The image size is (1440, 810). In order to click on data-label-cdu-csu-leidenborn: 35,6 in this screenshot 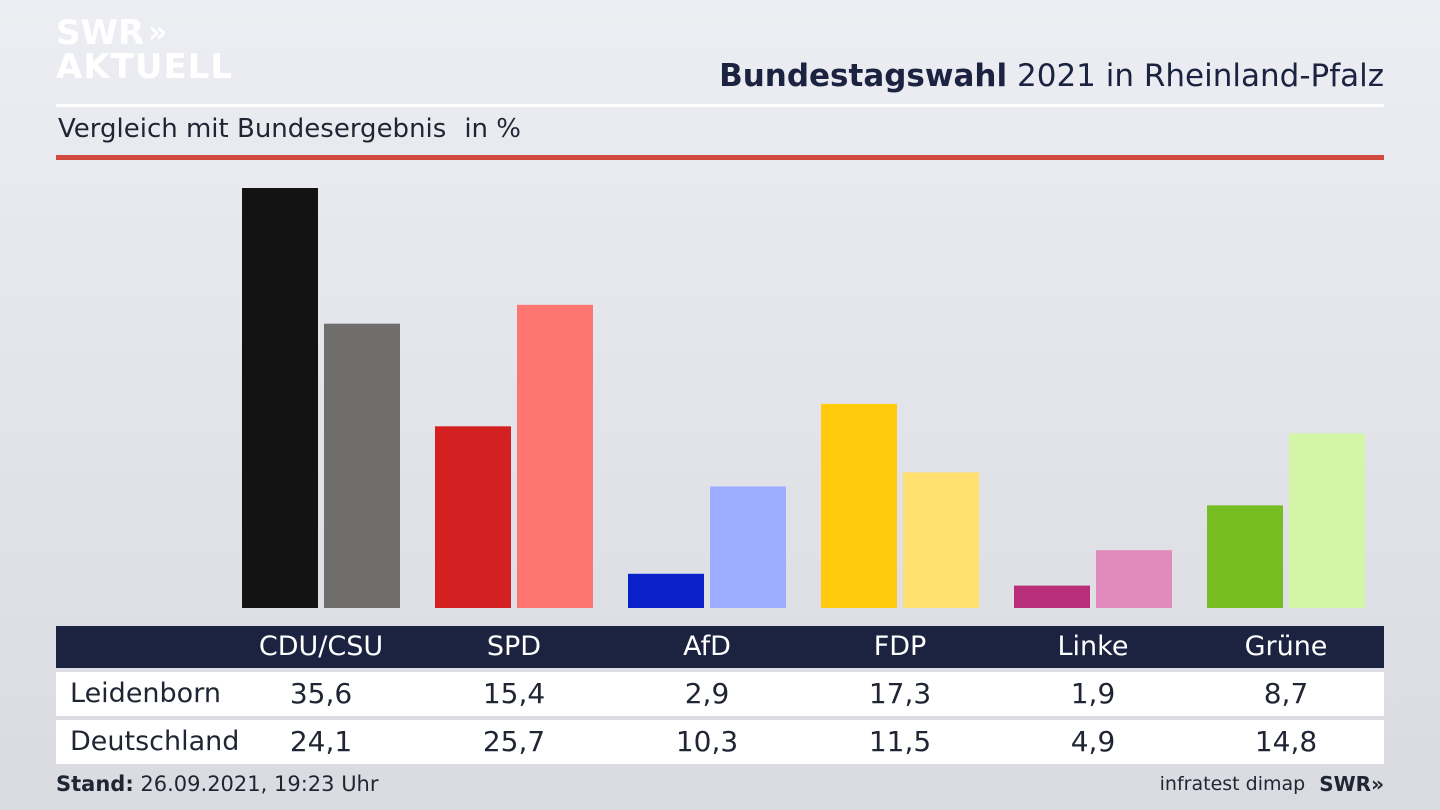, I will do `click(321, 693)`.